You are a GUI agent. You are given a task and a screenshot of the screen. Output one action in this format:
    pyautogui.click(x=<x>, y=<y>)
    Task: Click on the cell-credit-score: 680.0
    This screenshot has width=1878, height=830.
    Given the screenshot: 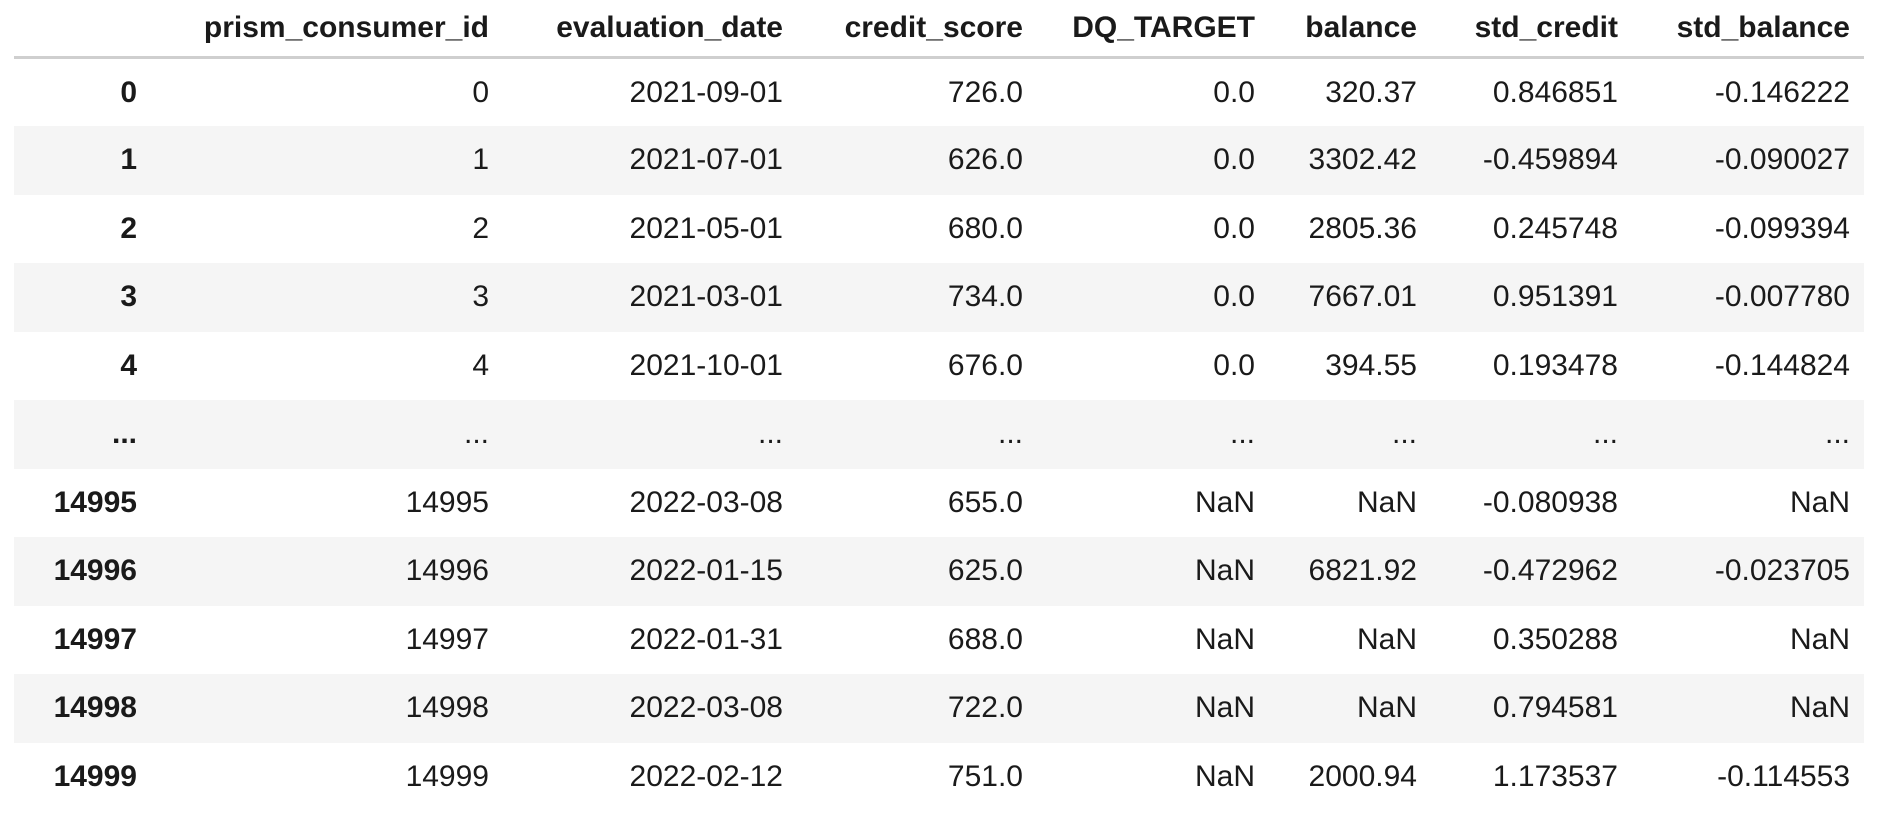 What is the action you would take?
    pyautogui.click(x=985, y=228)
    